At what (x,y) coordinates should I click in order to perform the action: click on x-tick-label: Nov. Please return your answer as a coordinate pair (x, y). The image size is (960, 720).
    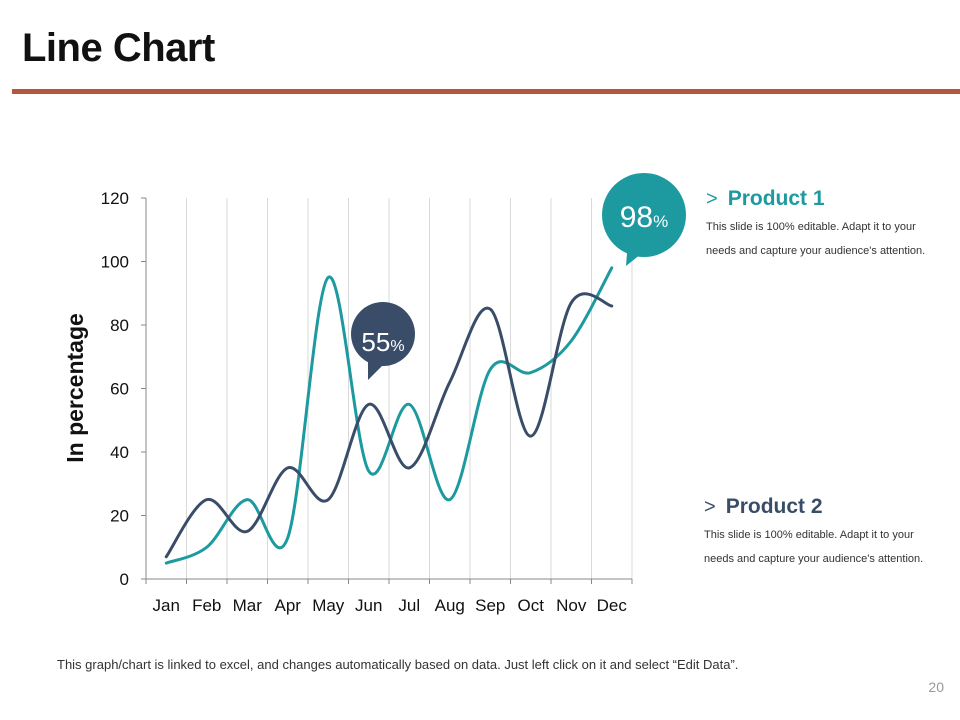
    Looking at the image, I should click on (571, 605).